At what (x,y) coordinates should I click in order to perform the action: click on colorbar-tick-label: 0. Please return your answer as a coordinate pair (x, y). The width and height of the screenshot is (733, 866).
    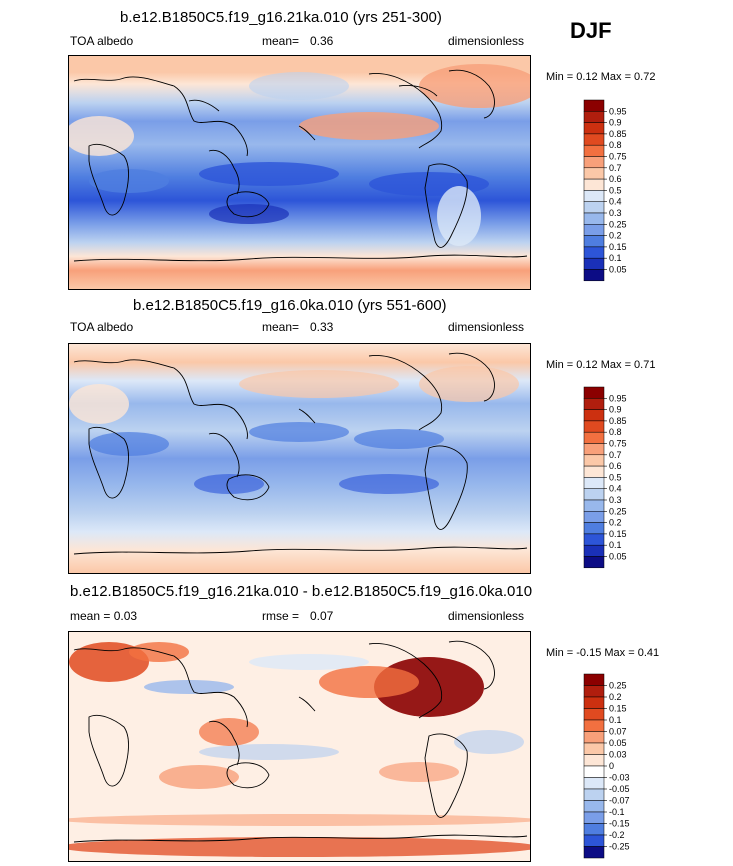
    Looking at the image, I should click on (611, 766).